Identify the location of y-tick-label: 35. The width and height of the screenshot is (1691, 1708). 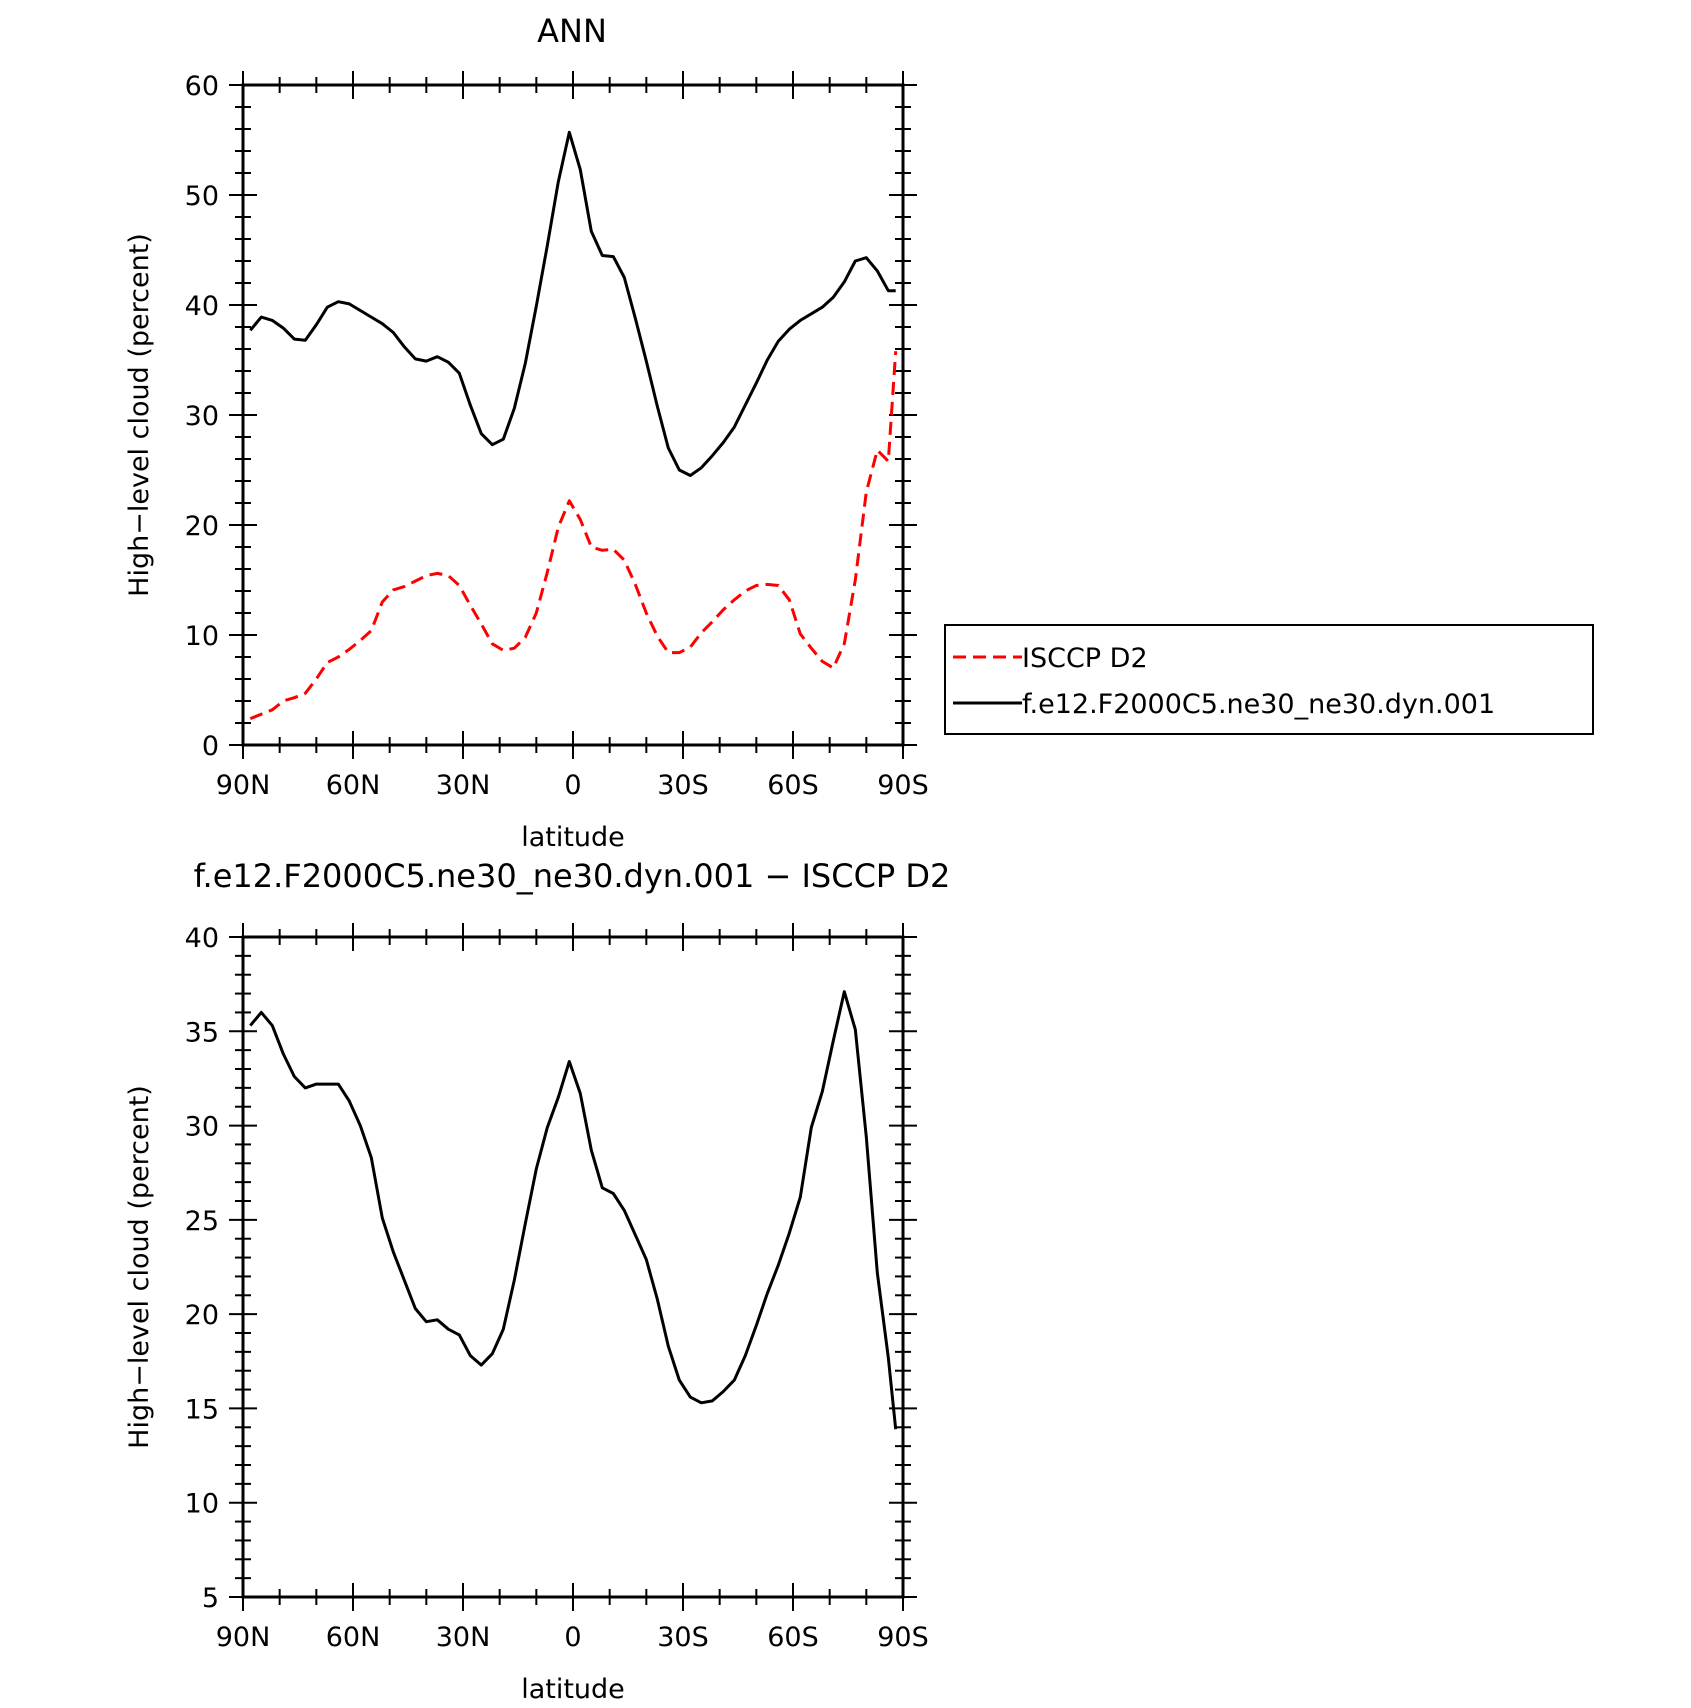
(202, 1032).